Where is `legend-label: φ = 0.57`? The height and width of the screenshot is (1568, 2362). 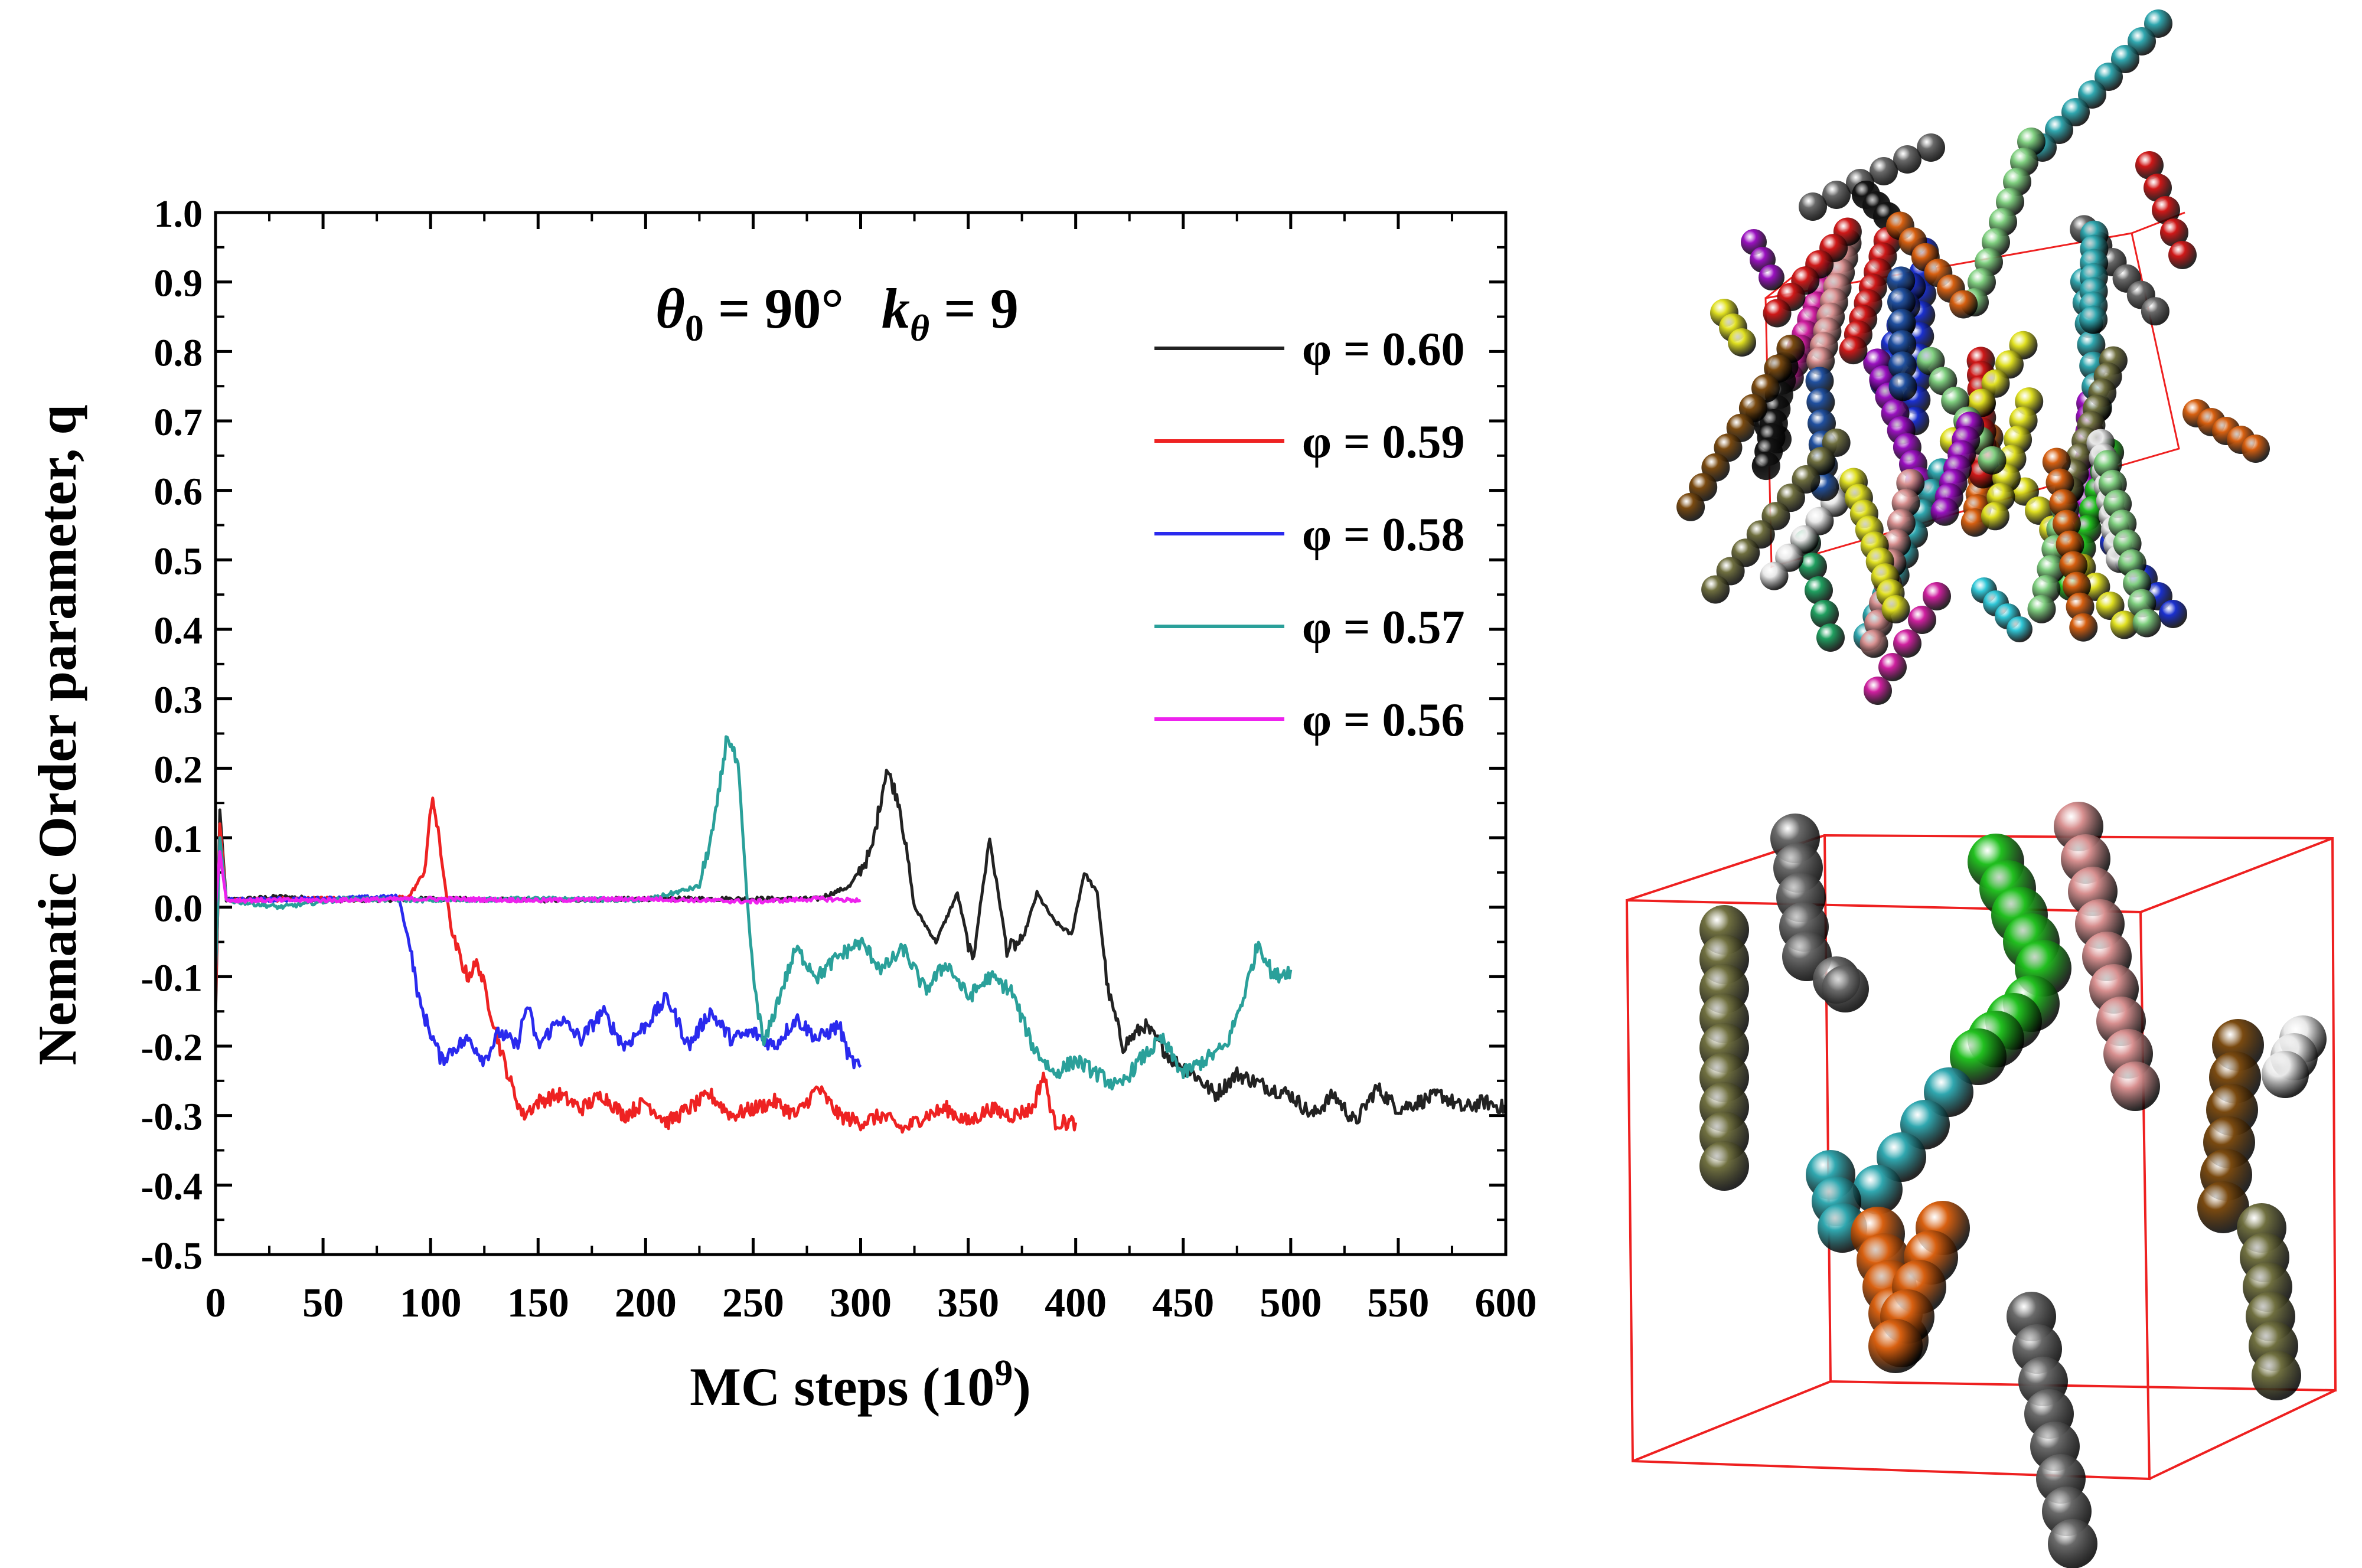 legend-label: φ = 0.57 is located at coordinates (1384, 628).